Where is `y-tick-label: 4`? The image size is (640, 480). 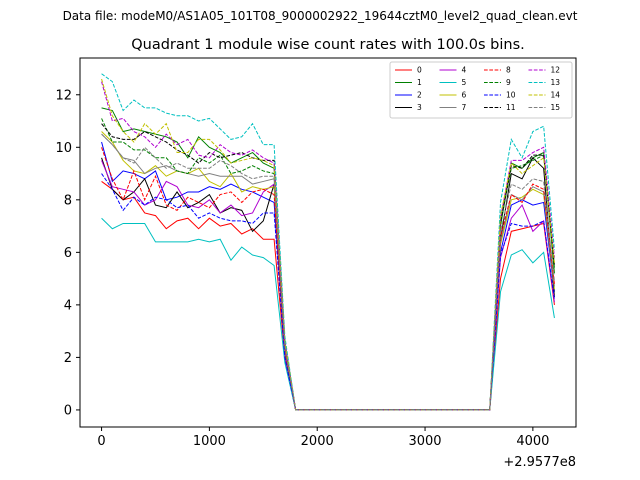
y-tick-label: 4 is located at coordinates (68, 305).